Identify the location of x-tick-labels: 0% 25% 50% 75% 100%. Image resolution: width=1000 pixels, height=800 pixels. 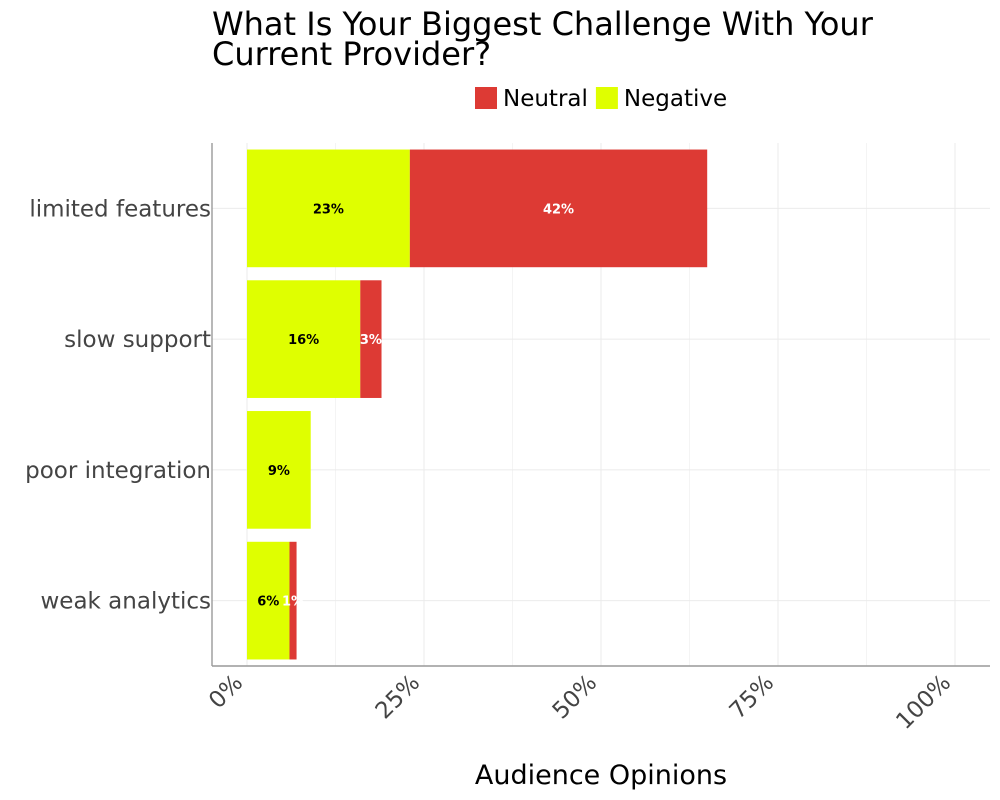
(580, 702).